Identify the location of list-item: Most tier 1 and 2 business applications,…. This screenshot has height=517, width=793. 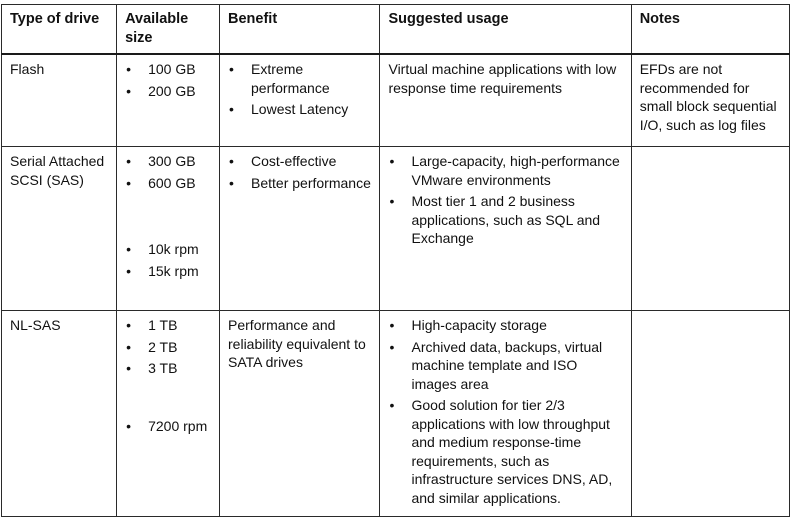
(506, 220).